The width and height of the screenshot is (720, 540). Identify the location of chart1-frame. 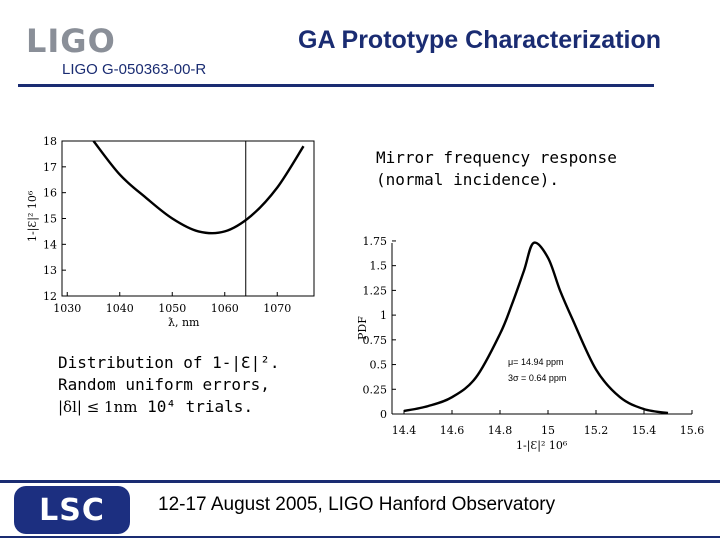
(188, 218).